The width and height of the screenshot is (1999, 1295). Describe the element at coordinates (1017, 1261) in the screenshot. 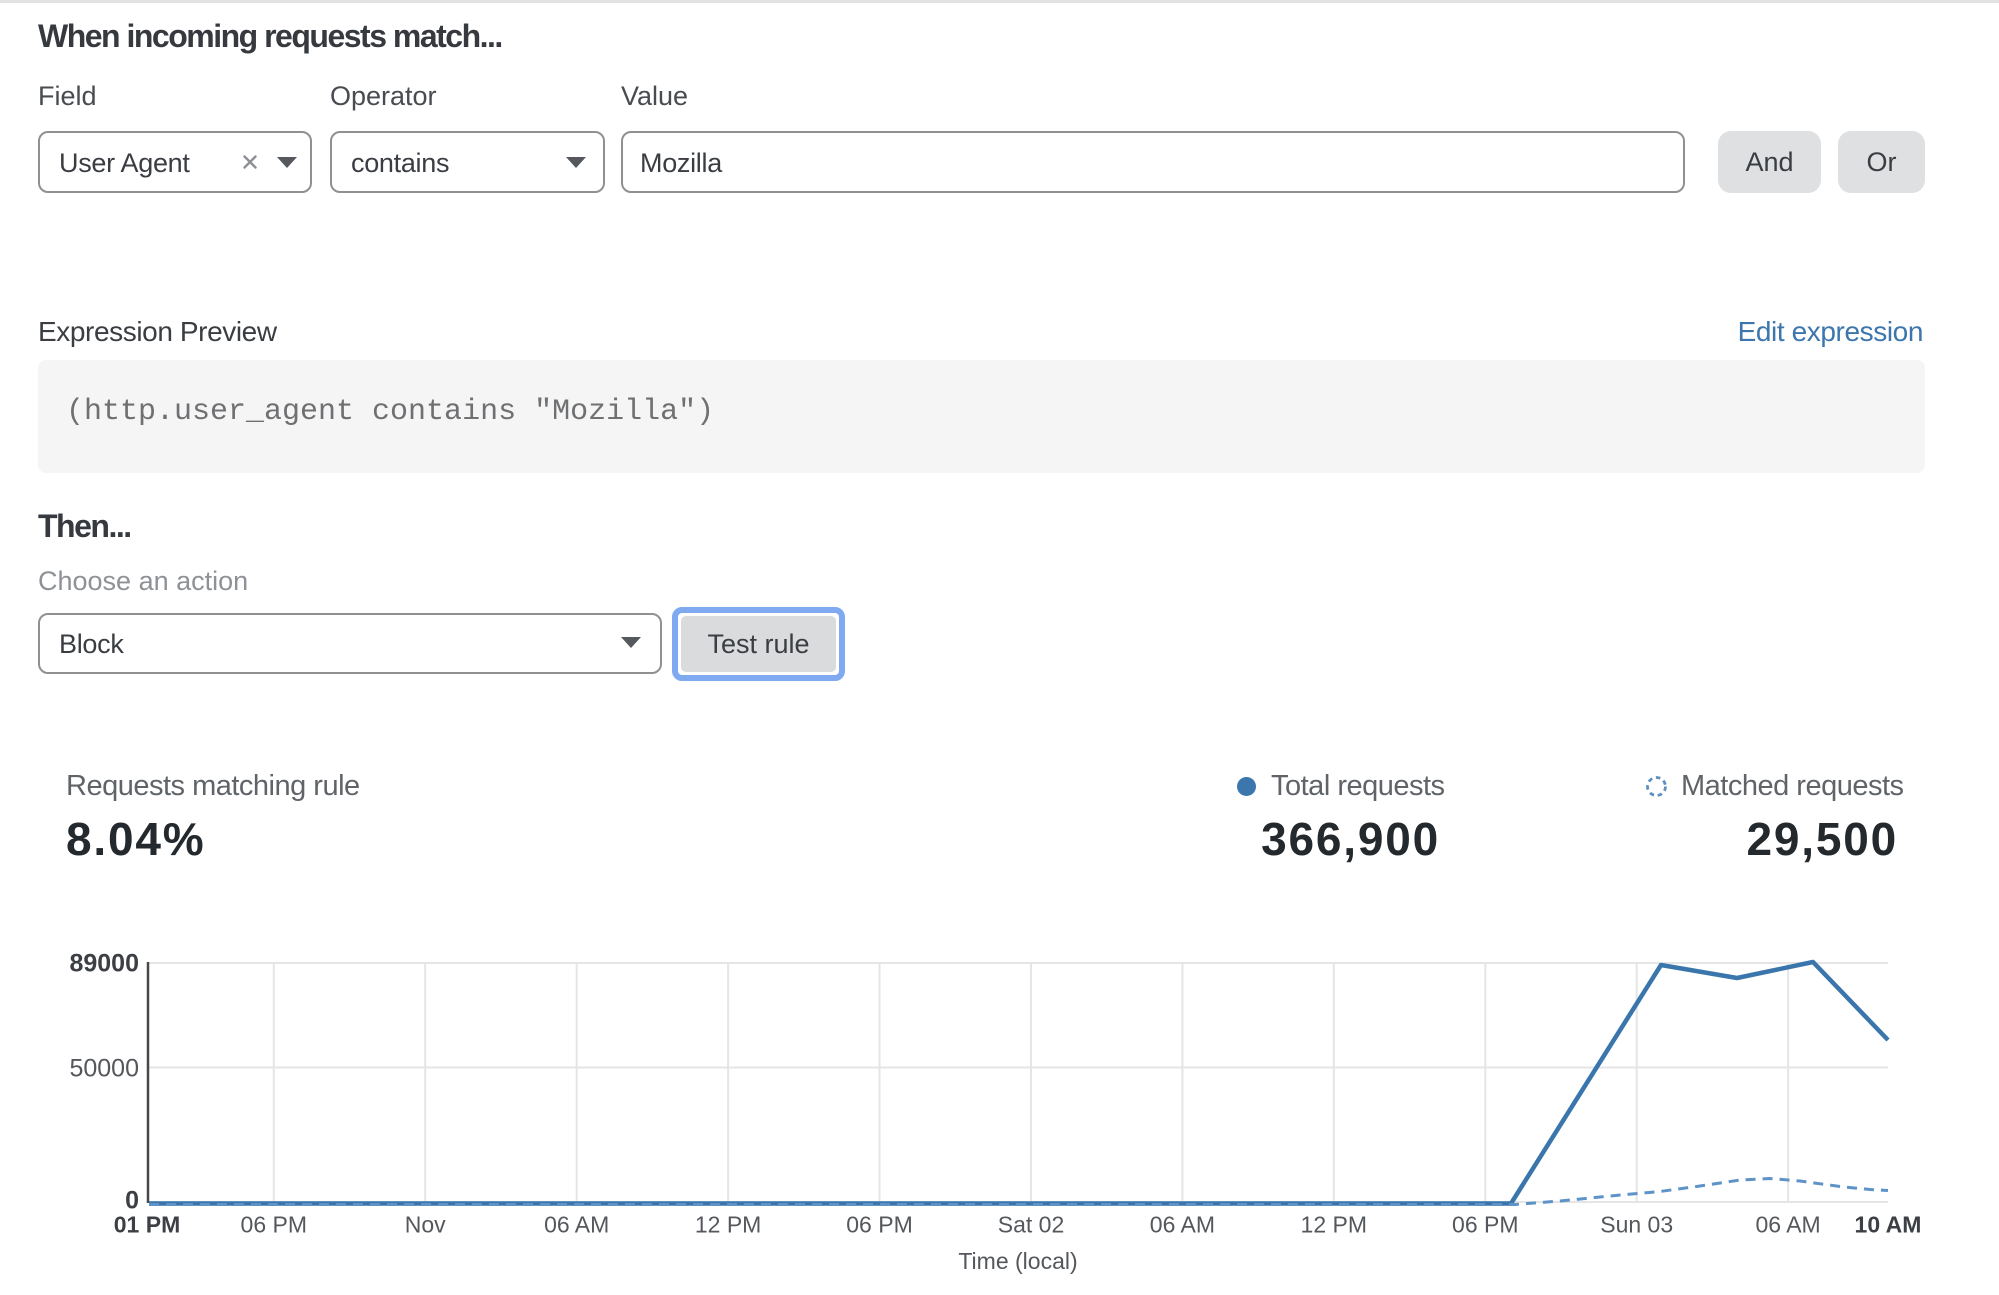

I see `svg-text: Time (local)` at that location.